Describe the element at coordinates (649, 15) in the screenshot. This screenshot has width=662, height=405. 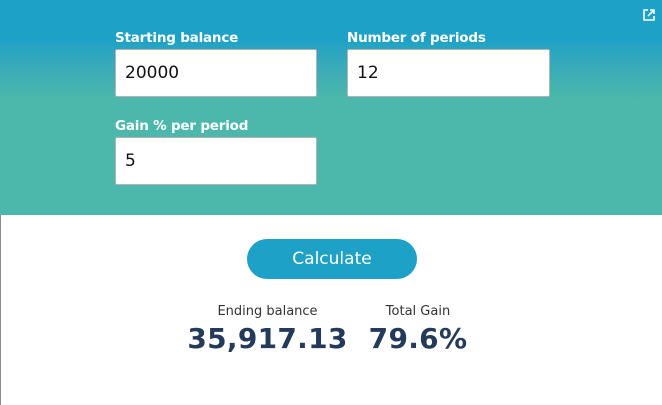
I see `open-in-new-window-icon` at that location.